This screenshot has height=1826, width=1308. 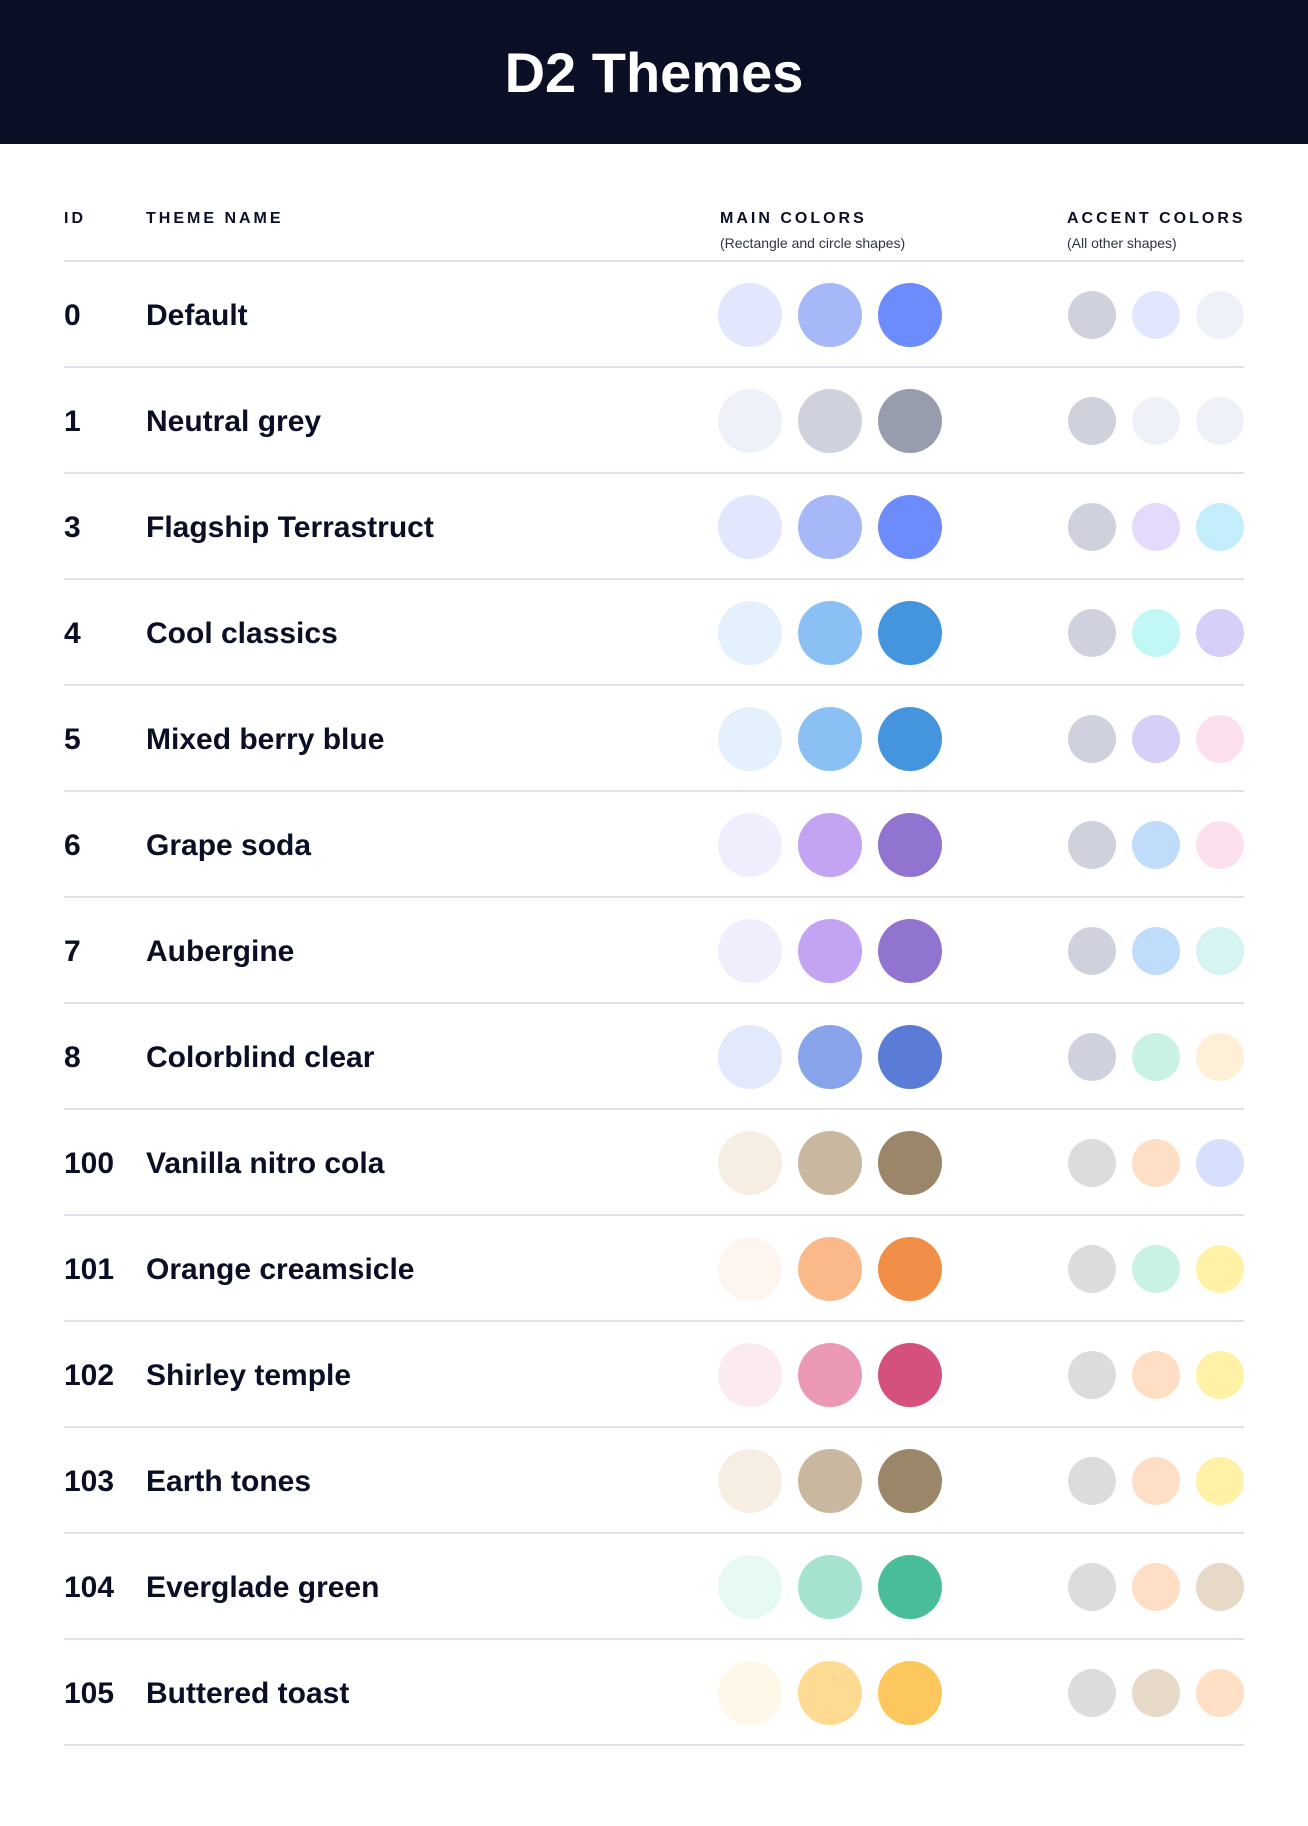 What do you see at coordinates (229, 1481) in the screenshot?
I see `theme-name: Earth tones` at bounding box center [229, 1481].